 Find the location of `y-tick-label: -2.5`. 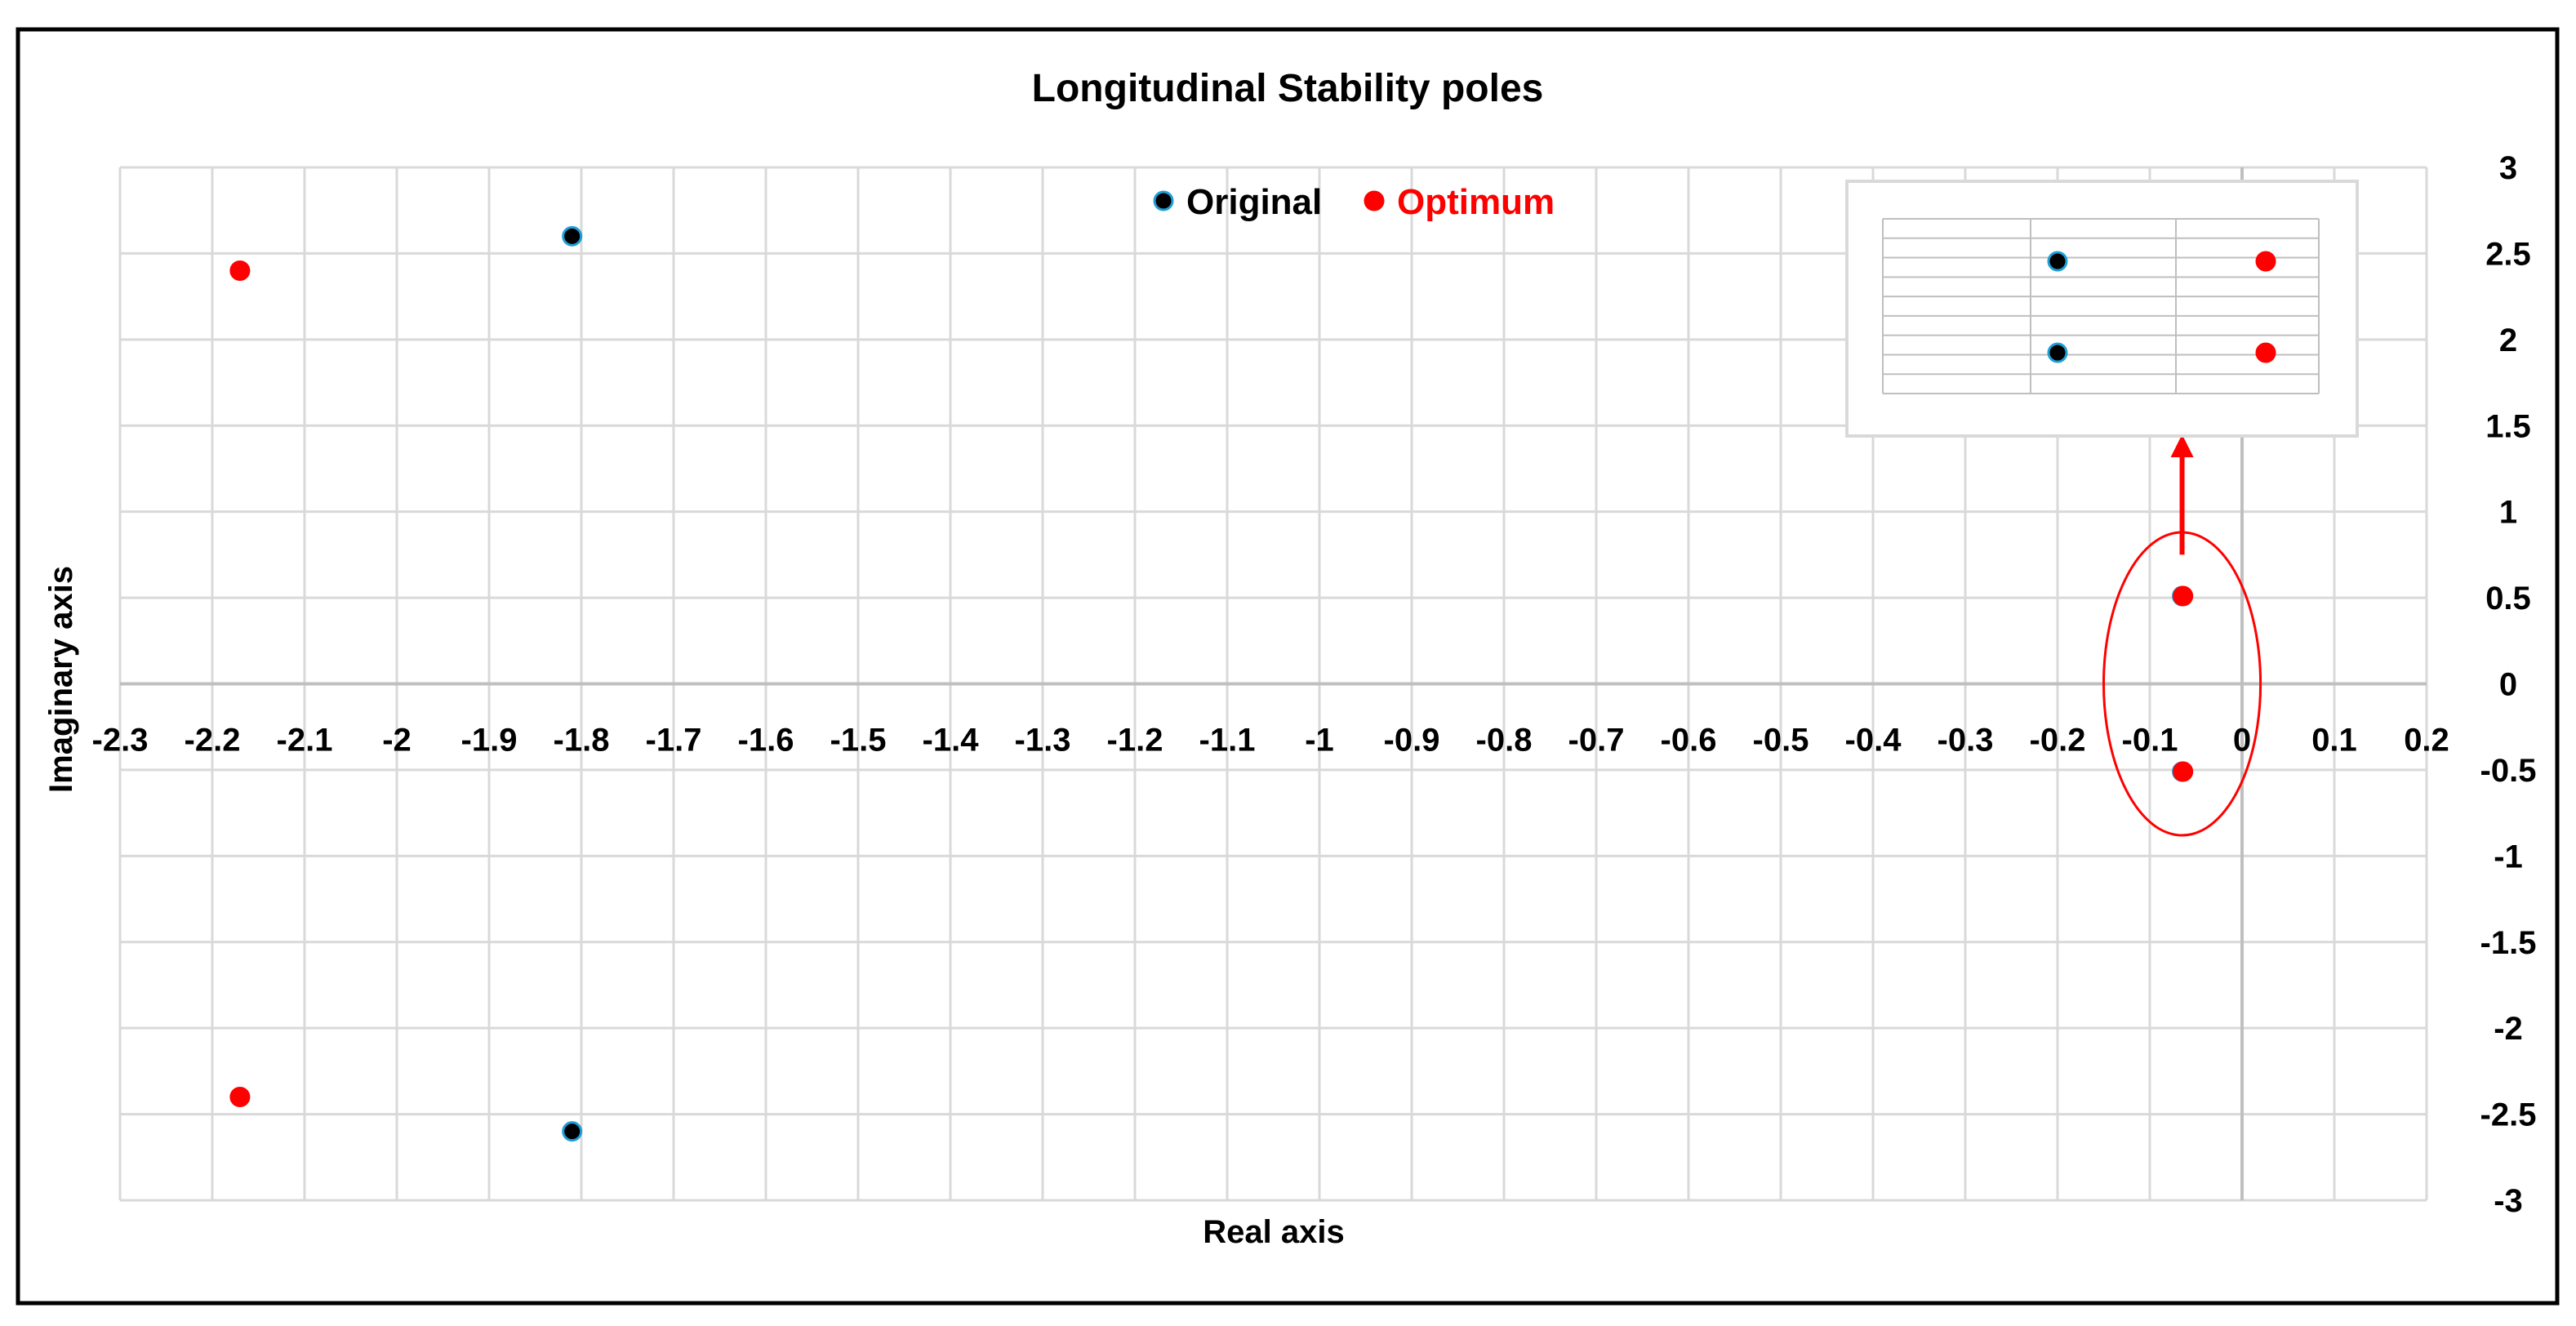

y-tick-label: -2.5 is located at coordinates (2508, 1115).